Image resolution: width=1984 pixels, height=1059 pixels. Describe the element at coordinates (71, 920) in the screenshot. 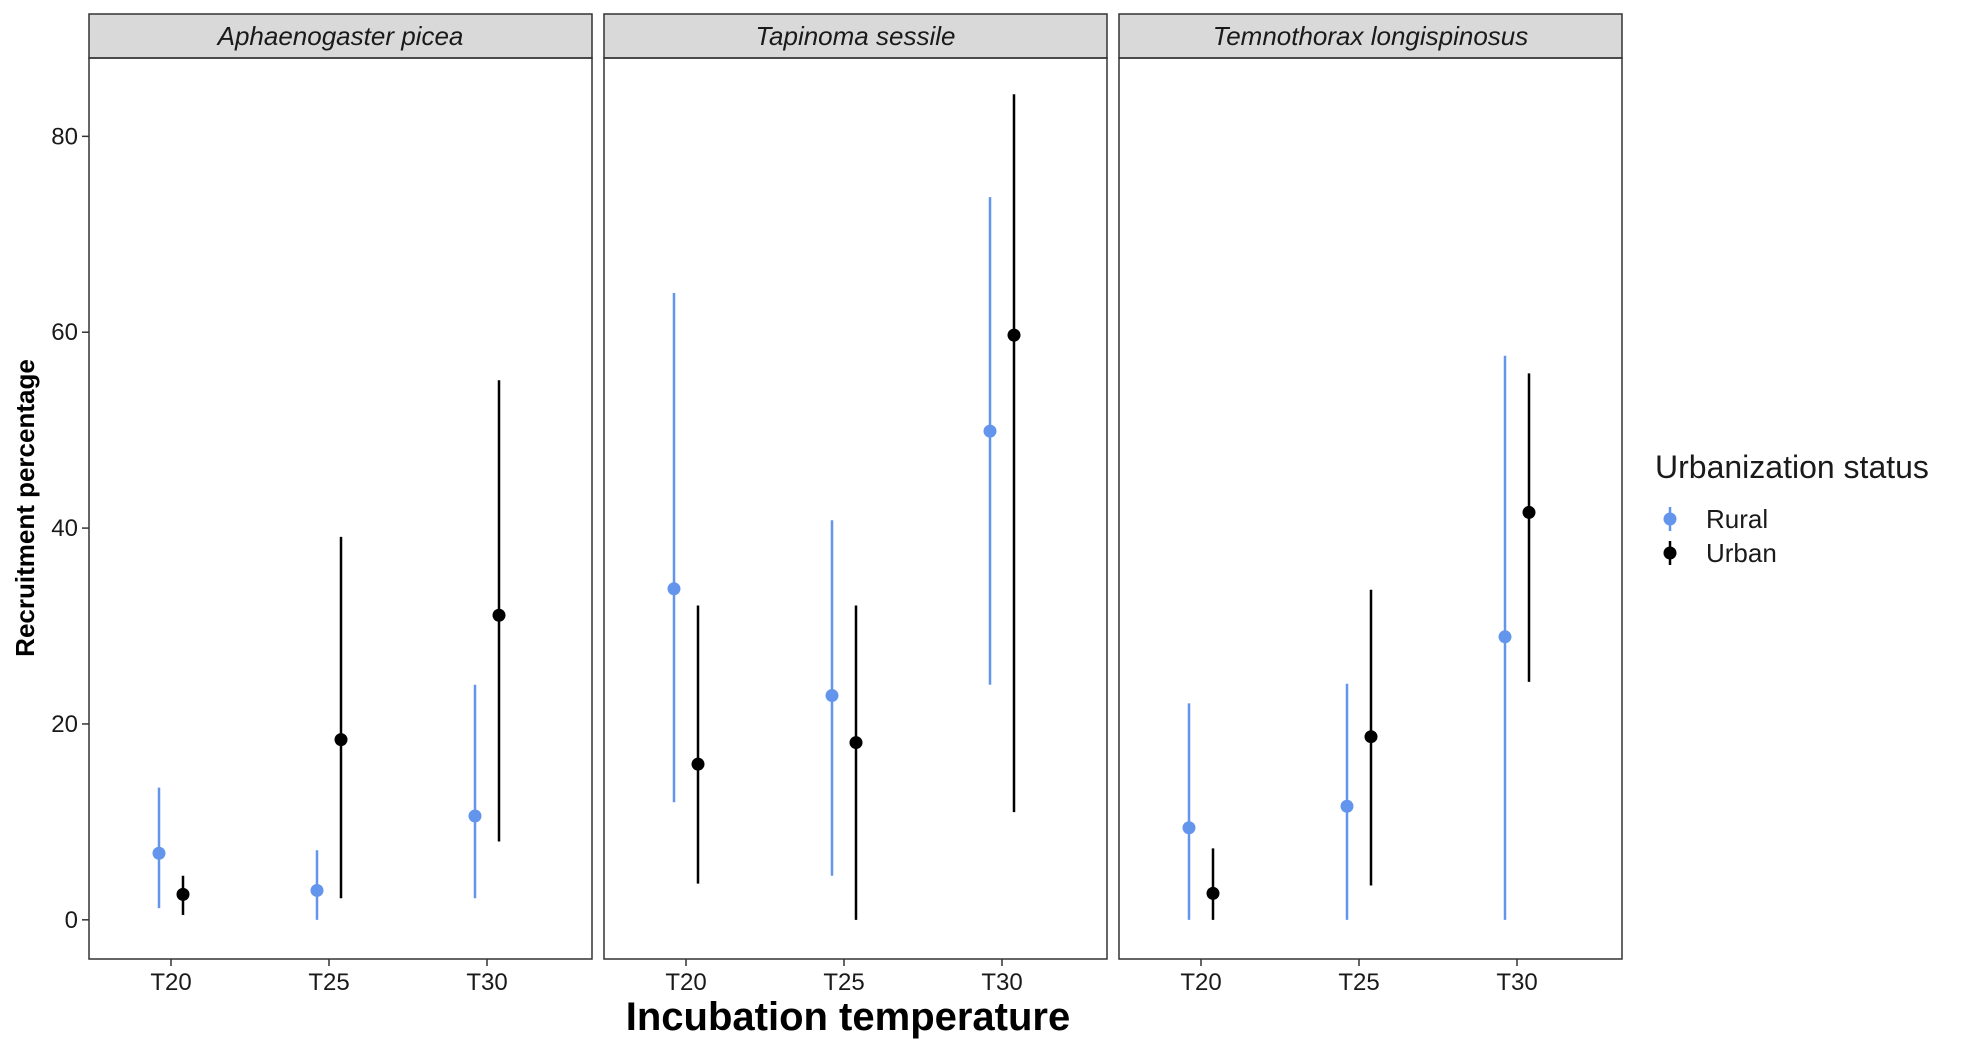

I see `y-tick-label: 0` at that location.